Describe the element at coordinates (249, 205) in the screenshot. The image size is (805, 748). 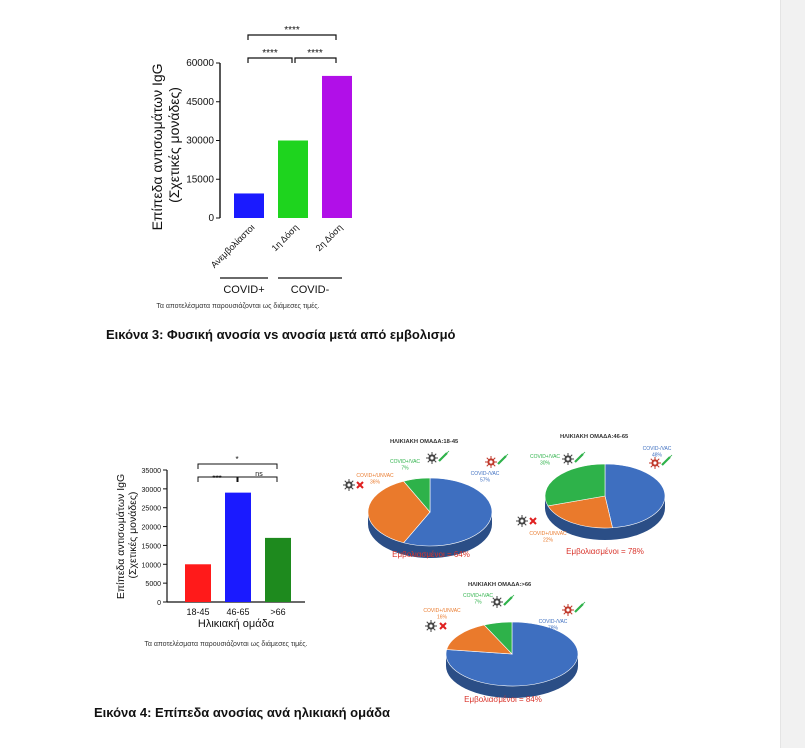
I see `bar-Ανεμβολίαστοι` at that location.